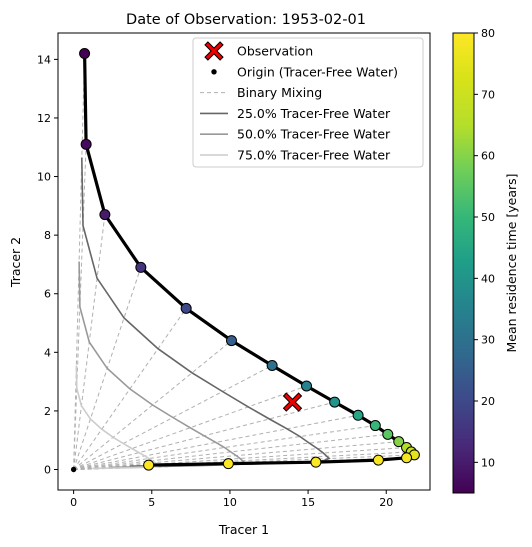  What do you see at coordinates (47, 264) in the screenshot?
I see `y-axis: 0 2 4 6 8 10 12 14` at bounding box center [47, 264].